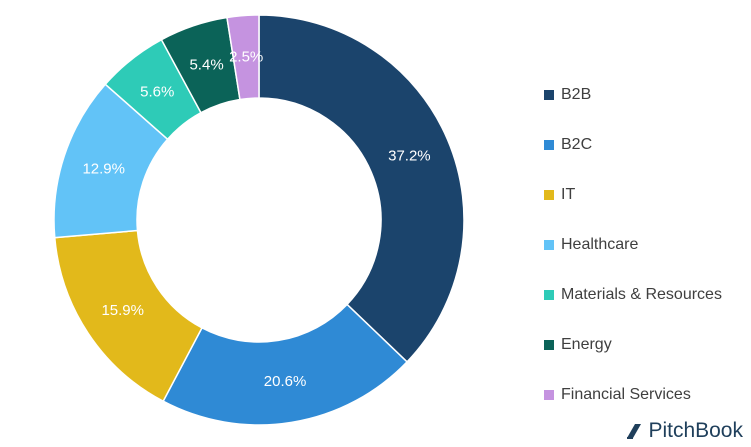  I want to click on slice-financial-services, so click(243, 57).